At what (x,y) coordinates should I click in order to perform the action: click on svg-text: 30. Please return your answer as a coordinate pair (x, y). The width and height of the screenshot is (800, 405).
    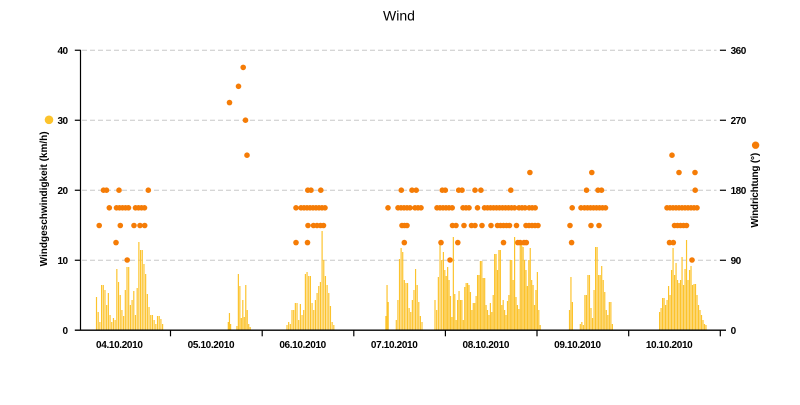
    Looking at the image, I should click on (62, 121).